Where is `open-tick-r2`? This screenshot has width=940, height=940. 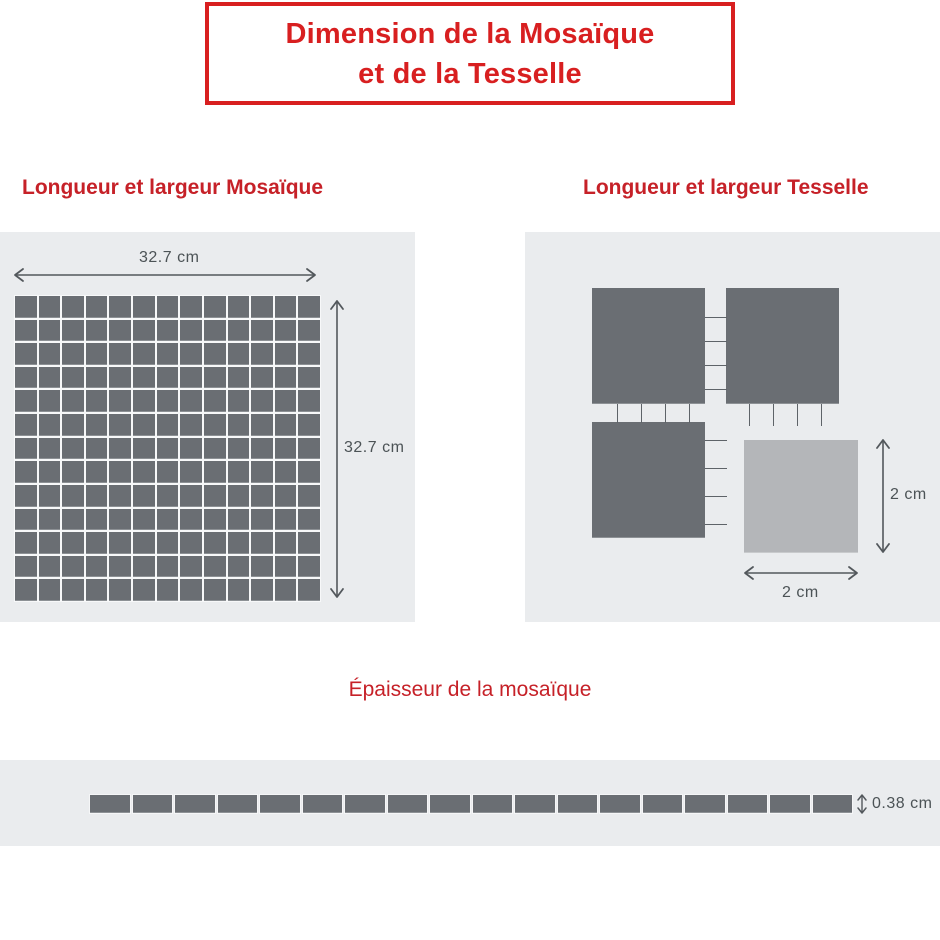
open-tick-r2 is located at coordinates (716, 468).